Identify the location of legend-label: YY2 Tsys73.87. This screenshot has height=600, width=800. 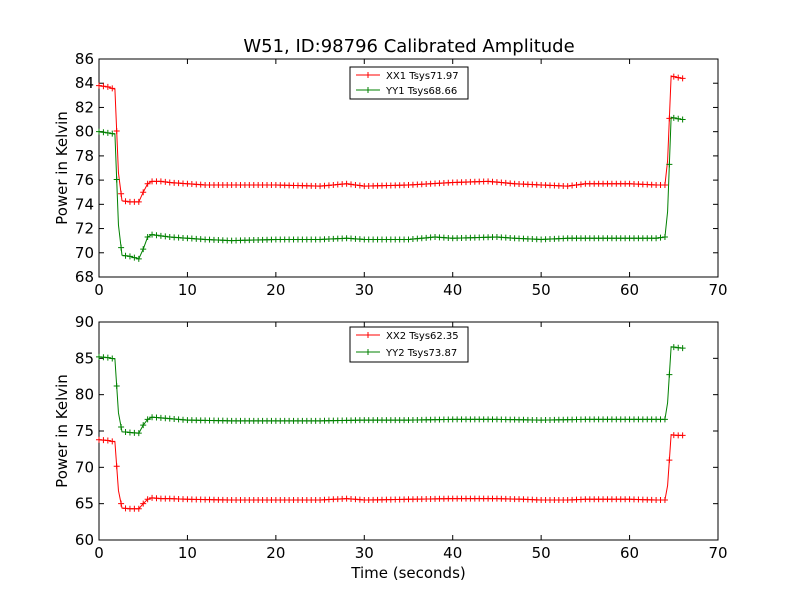
(421, 353).